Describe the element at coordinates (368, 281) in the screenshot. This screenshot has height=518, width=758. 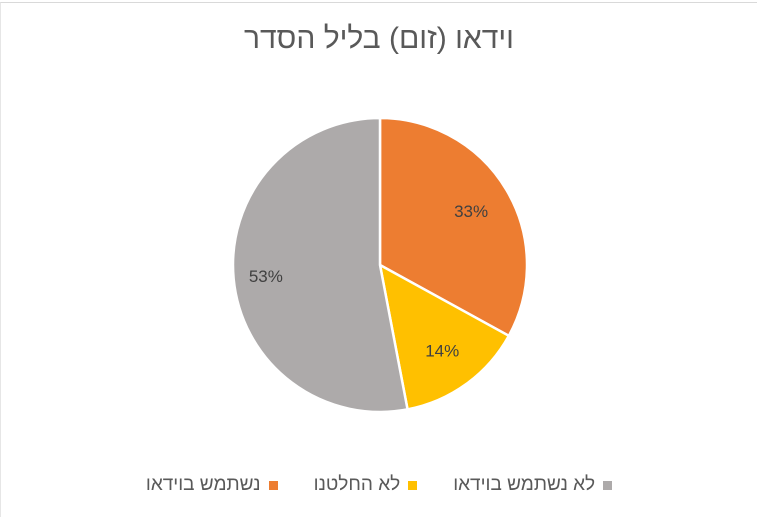
I see `pie-data-labels: 33% 14% 53%` at that location.